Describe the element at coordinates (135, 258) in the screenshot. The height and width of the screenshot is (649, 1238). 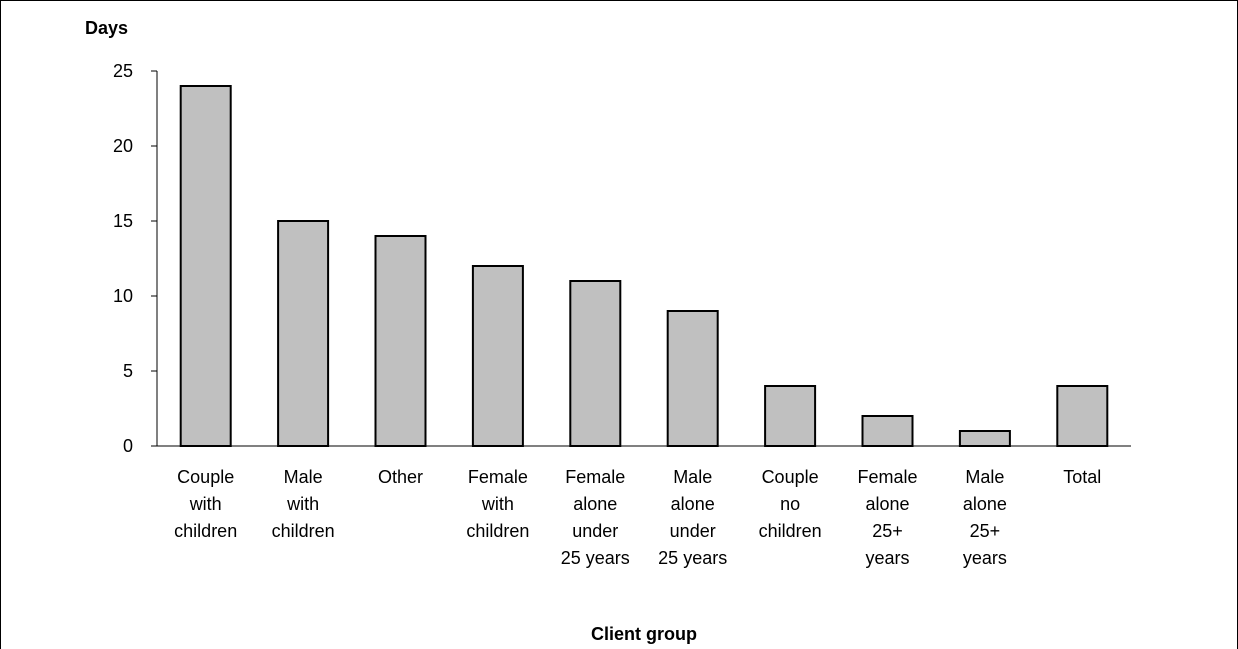
I see `y-axis: 0 5 10 15 20 25` at that location.